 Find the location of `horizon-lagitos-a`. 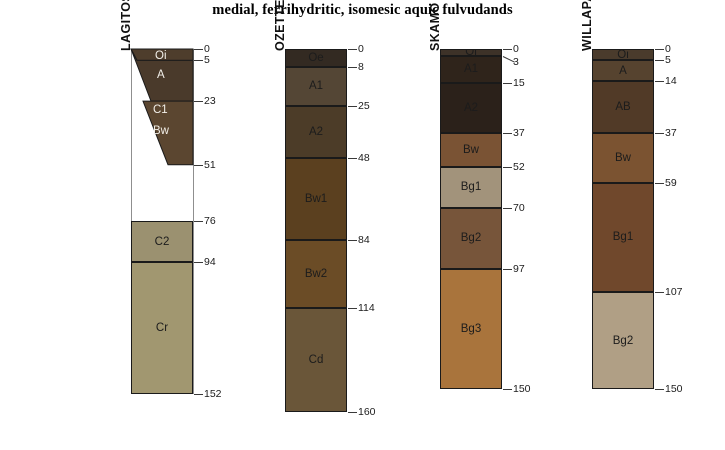

horizon-lagitos-a is located at coordinates (162, 75).